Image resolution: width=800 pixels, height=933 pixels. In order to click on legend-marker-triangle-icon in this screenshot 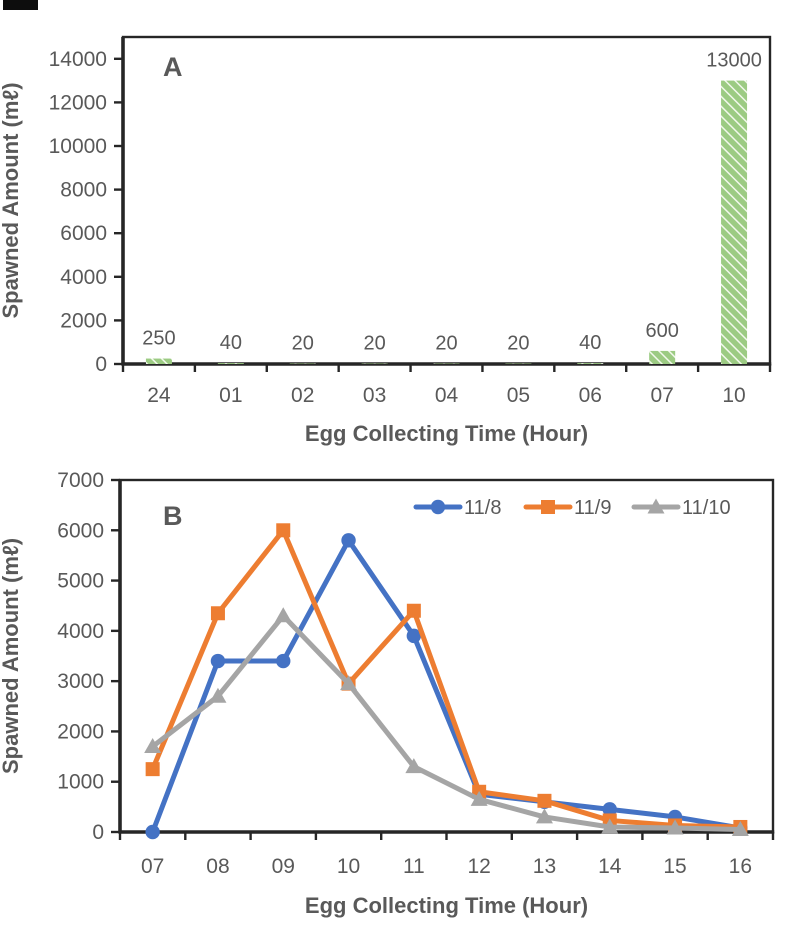, I will do `click(656, 506)`.